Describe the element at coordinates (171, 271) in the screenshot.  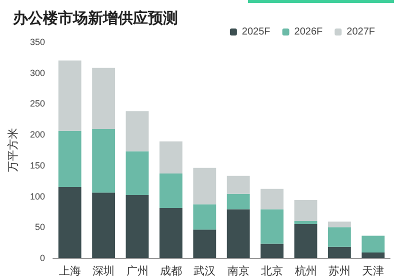
I see `x-tick-label: 成都` at that location.